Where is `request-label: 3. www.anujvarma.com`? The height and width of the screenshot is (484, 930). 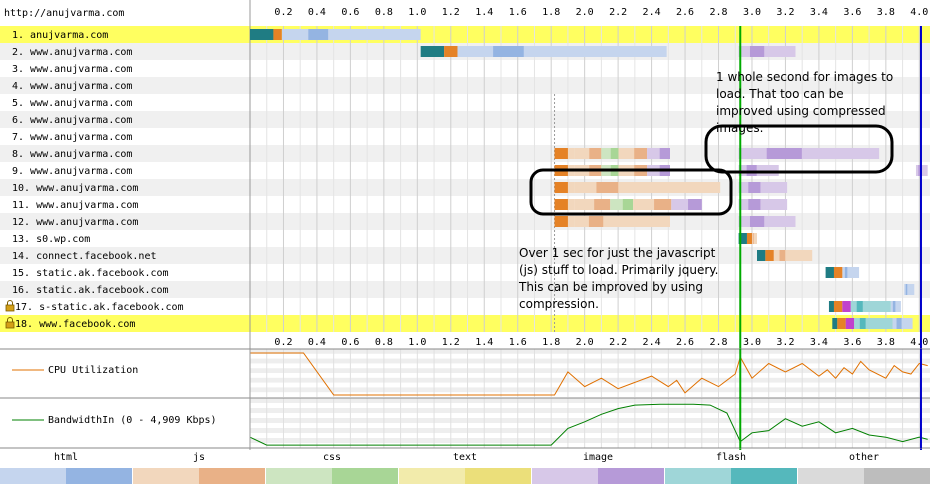
request-label: 3. www.anujvarma.com is located at coordinates (72, 69).